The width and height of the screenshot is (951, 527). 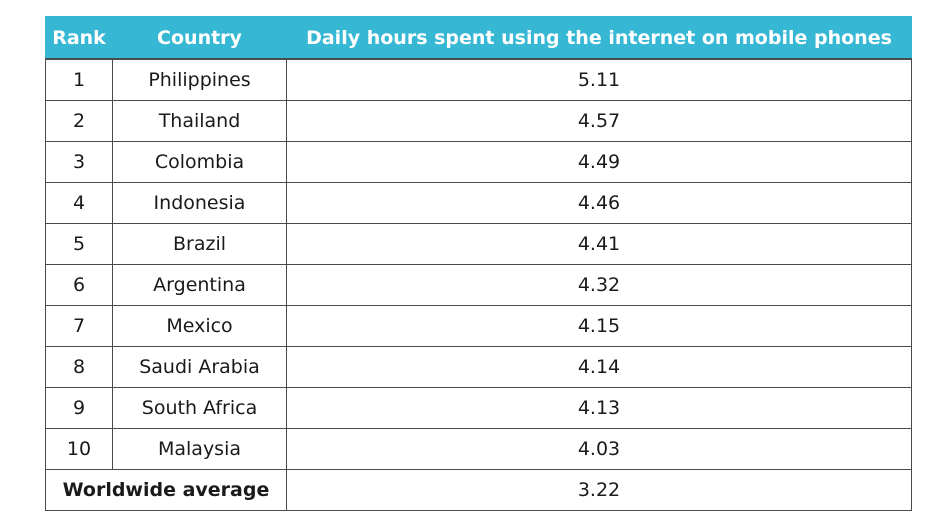 I want to click on worldwide-average-label: Worldwide average, so click(x=166, y=490).